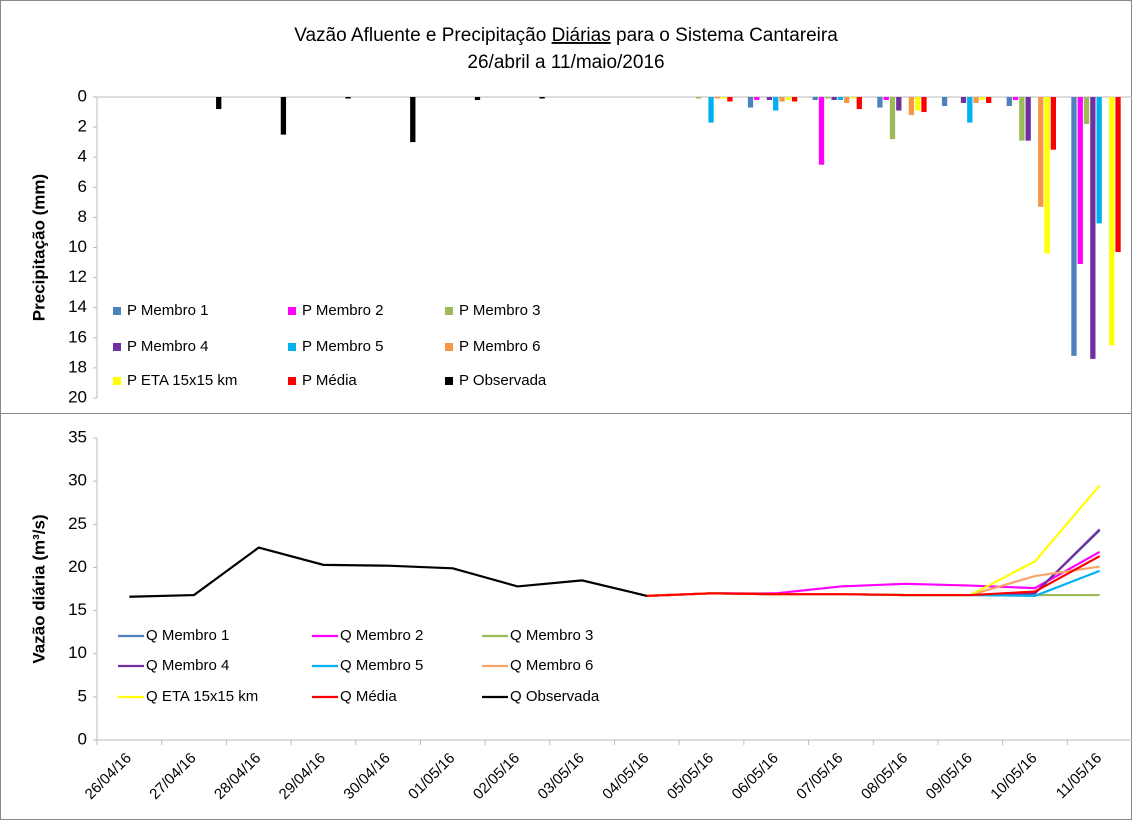 This screenshot has height=820, width=1132. I want to click on y-axis-title: Precipitação (mm), so click(38, 247).